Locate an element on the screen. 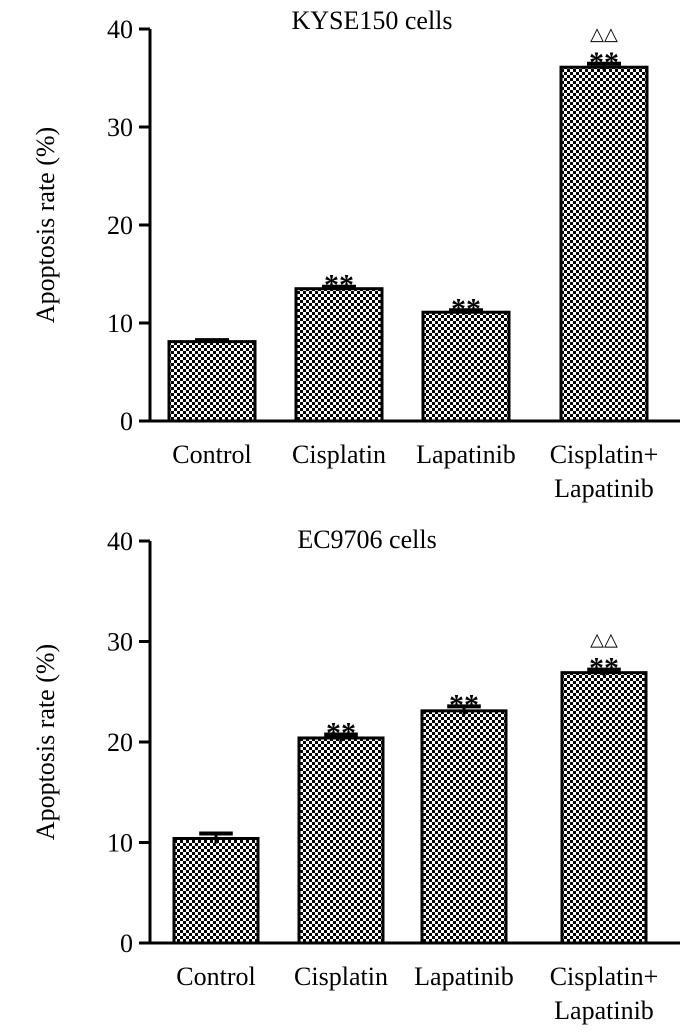 The image size is (700, 1034). chart-title: EC9706 cells is located at coordinates (366, 539).